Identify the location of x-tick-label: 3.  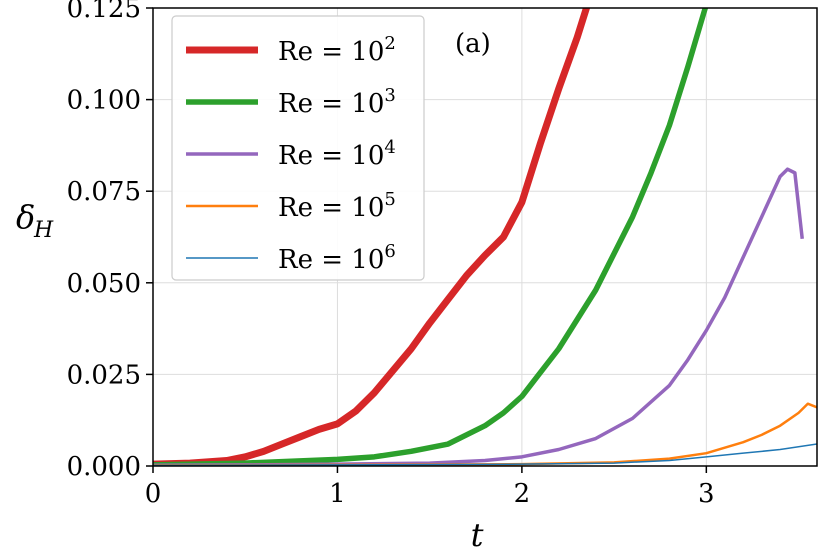
(706, 494).